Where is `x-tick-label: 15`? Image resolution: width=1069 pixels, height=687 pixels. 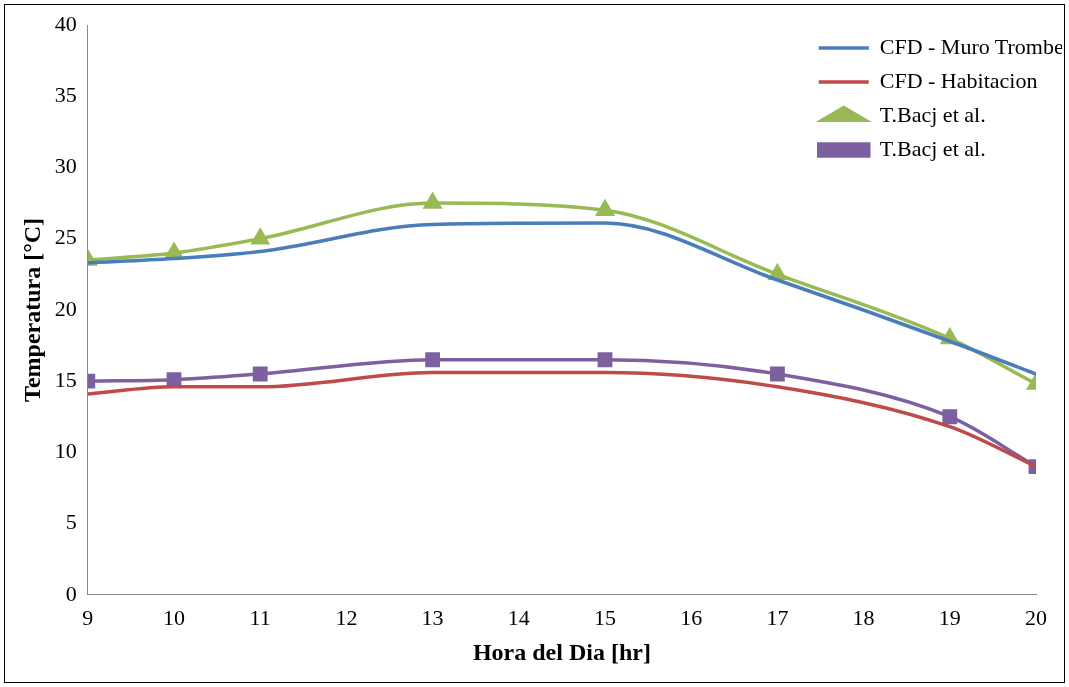
x-tick-label: 15 is located at coordinates (605, 617).